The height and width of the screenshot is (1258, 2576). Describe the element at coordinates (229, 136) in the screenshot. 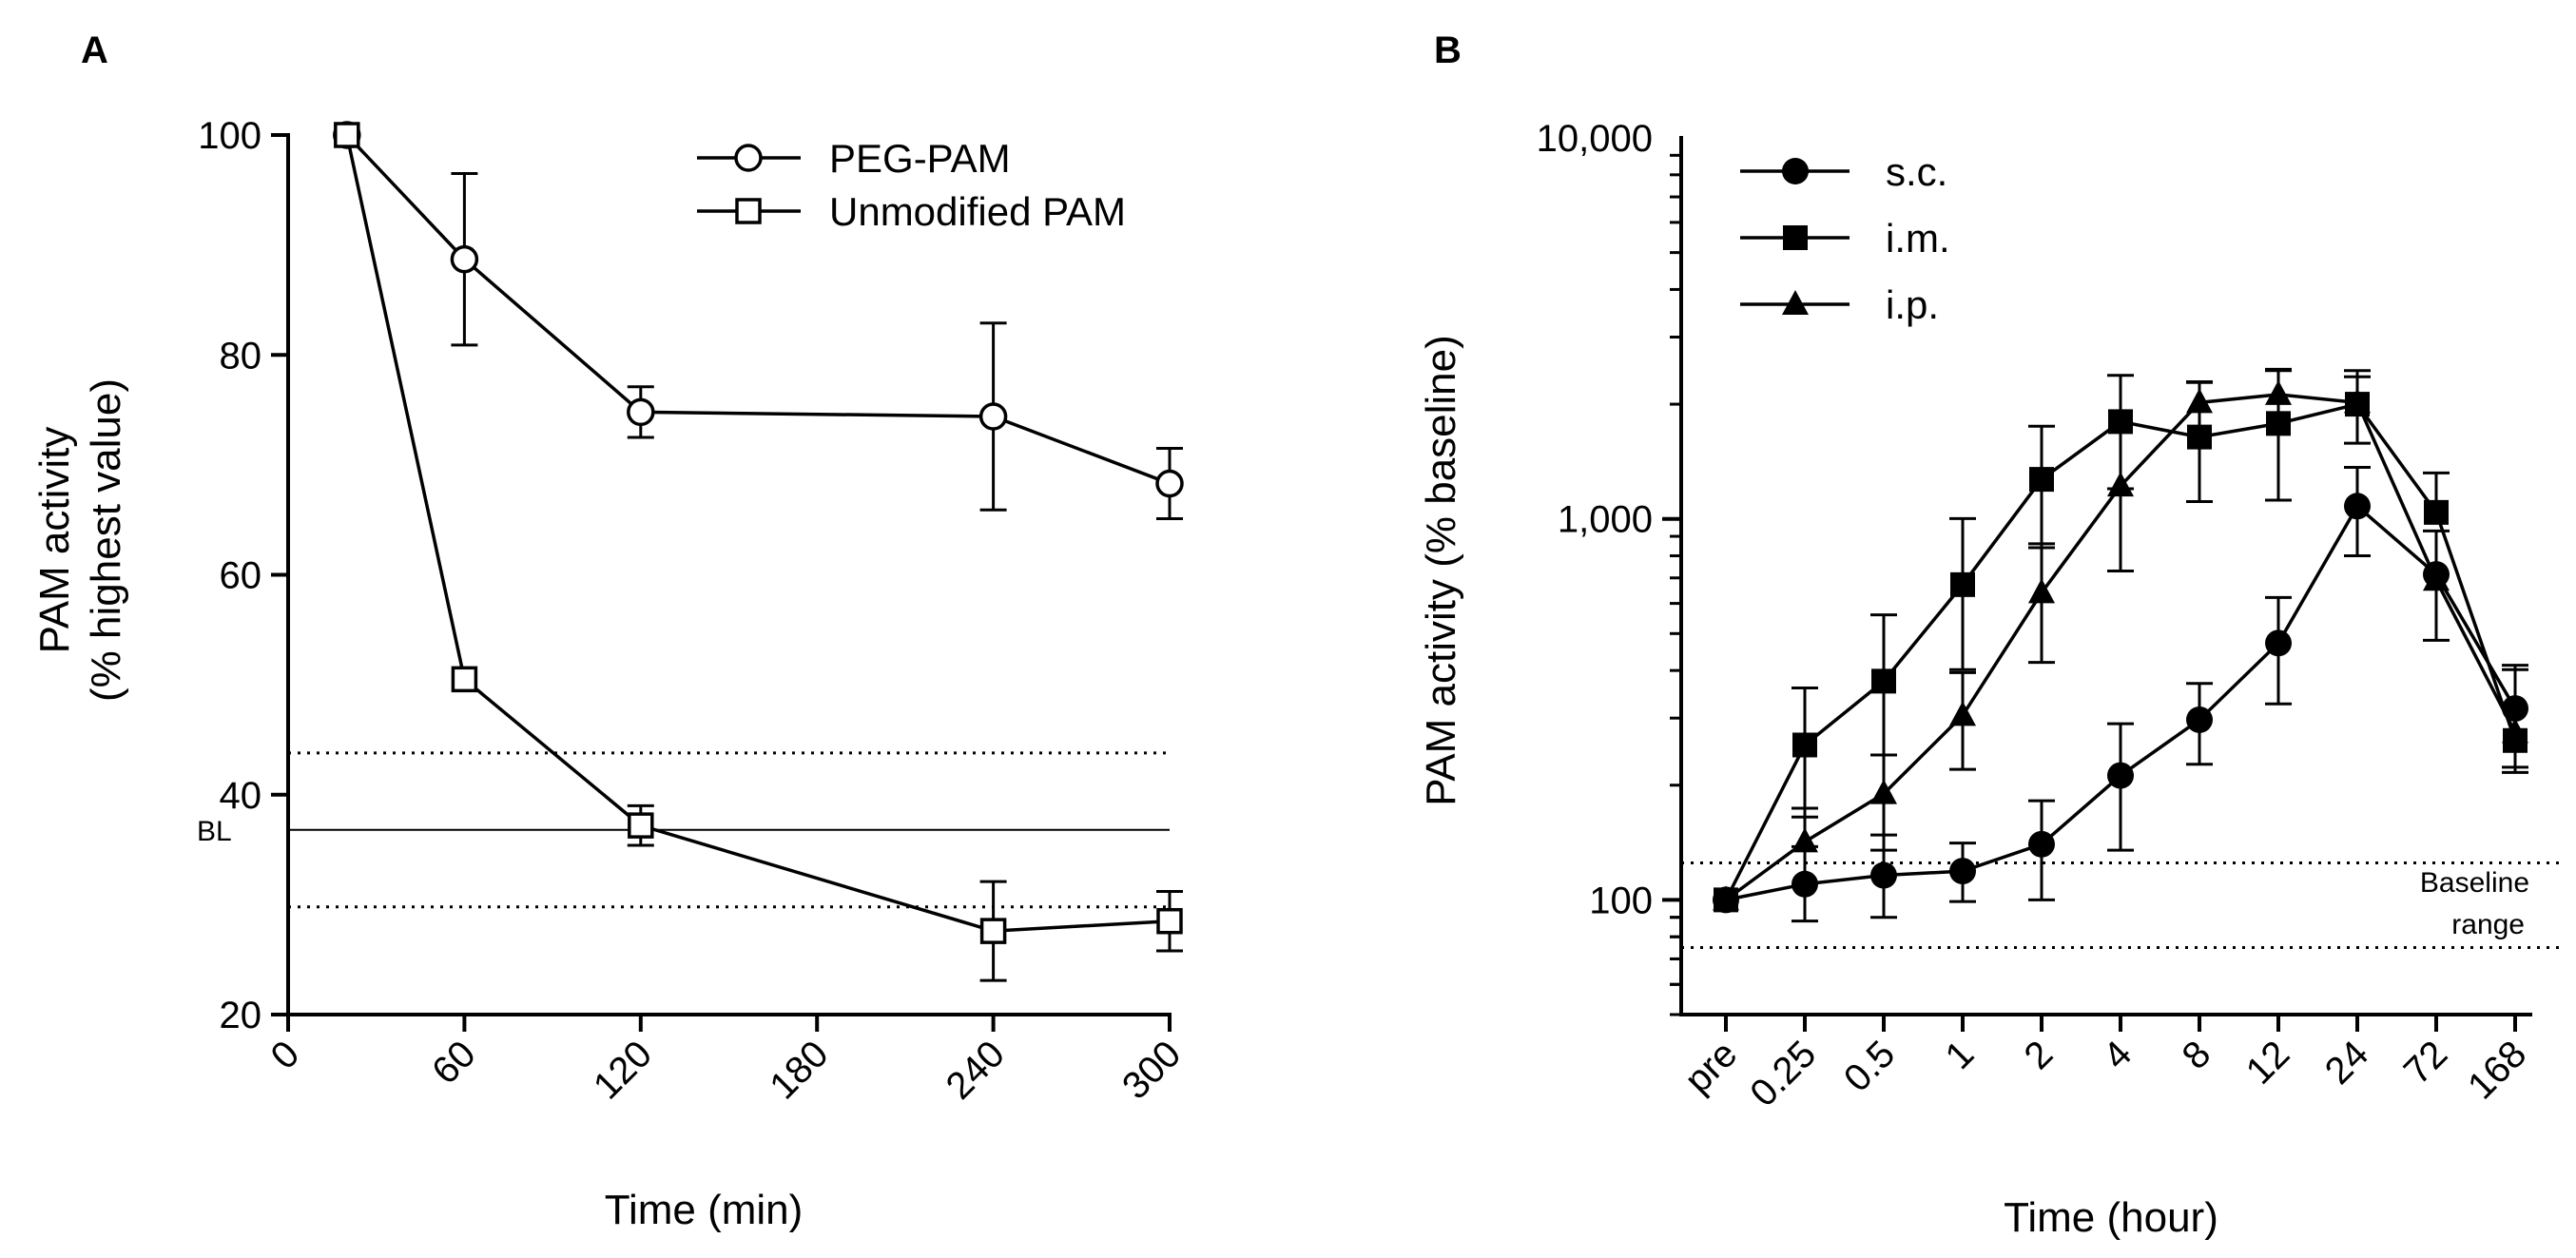

I see `panel-a-y-tick-label: 100` at that location.